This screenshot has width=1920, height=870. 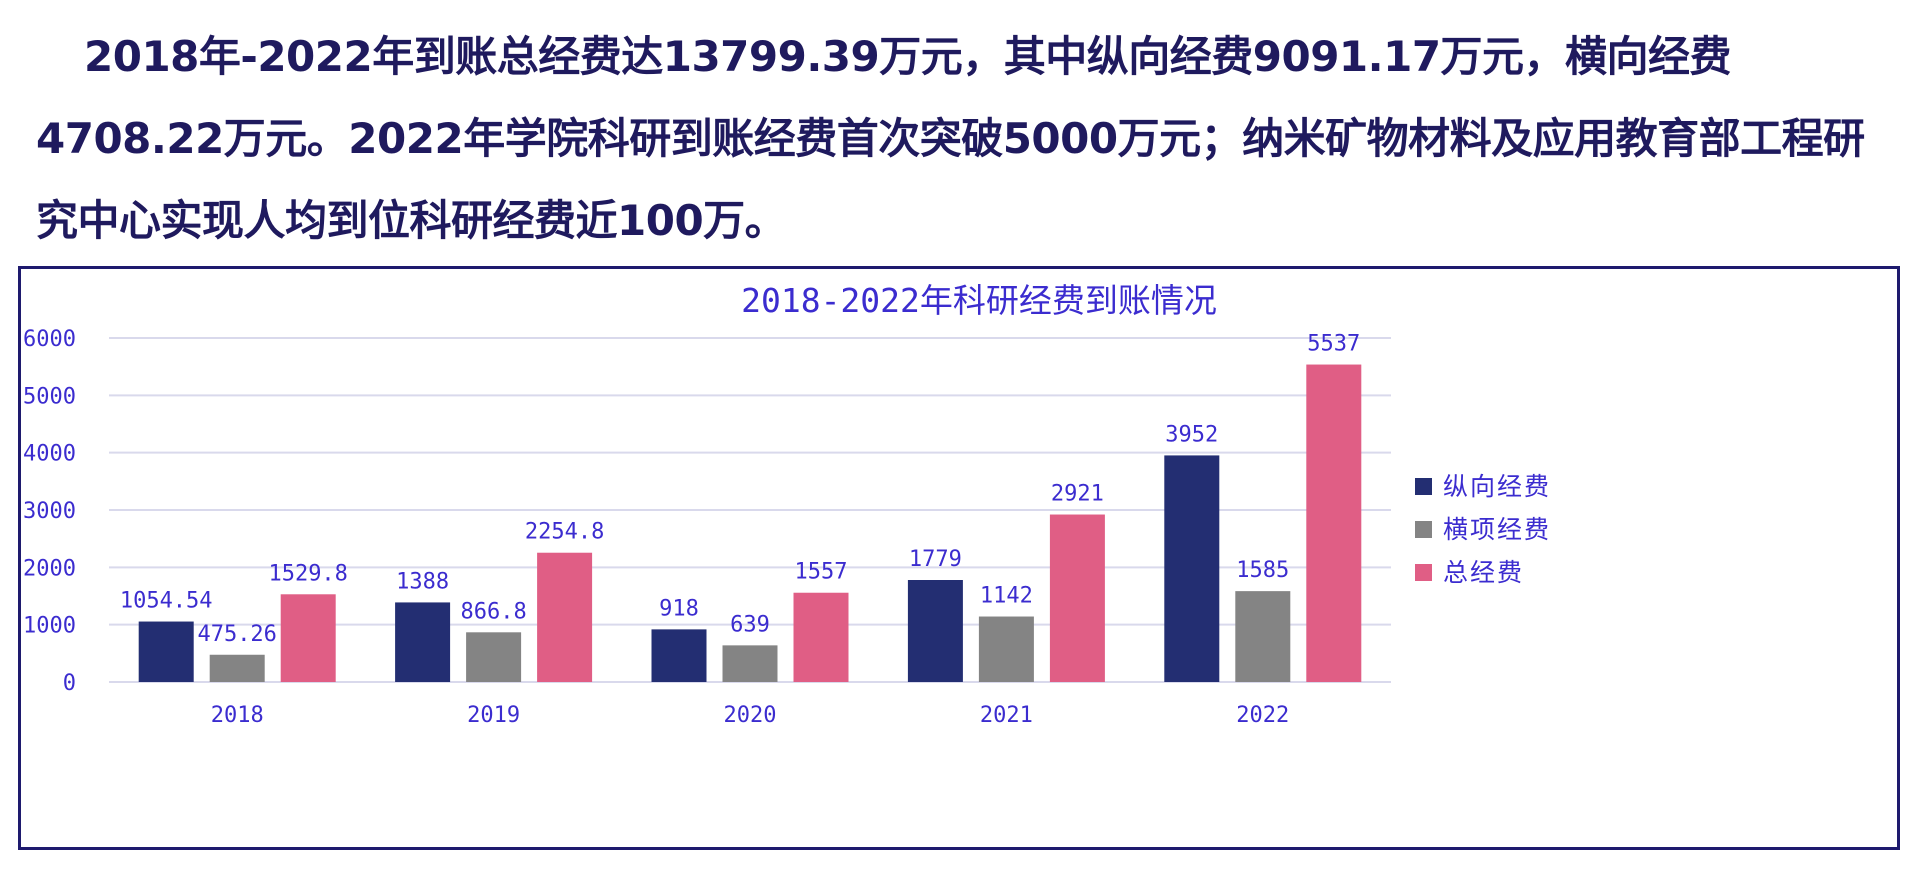 I want to click on x-tick-label: 2020, so click(x=750, y=715).